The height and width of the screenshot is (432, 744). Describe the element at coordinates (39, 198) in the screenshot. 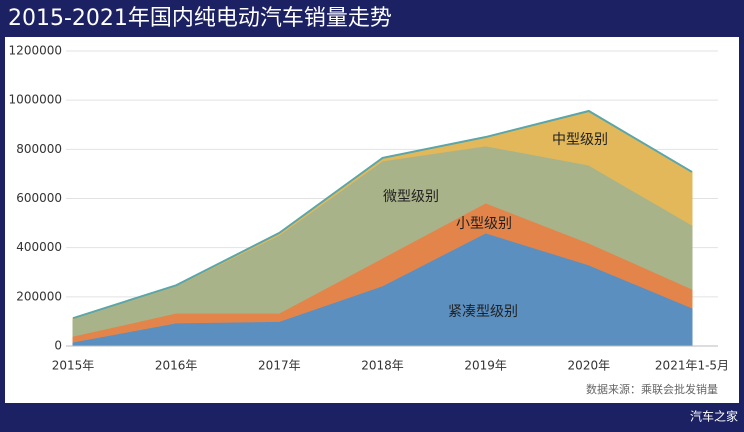

I see `y-tick-label: 600000` at that location.